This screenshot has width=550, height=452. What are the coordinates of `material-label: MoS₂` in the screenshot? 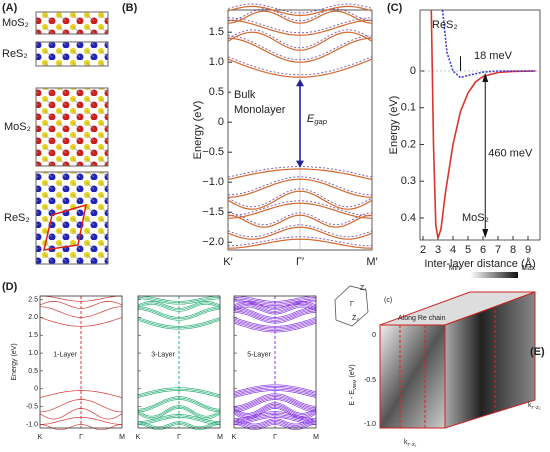 It's located at (17, 127).